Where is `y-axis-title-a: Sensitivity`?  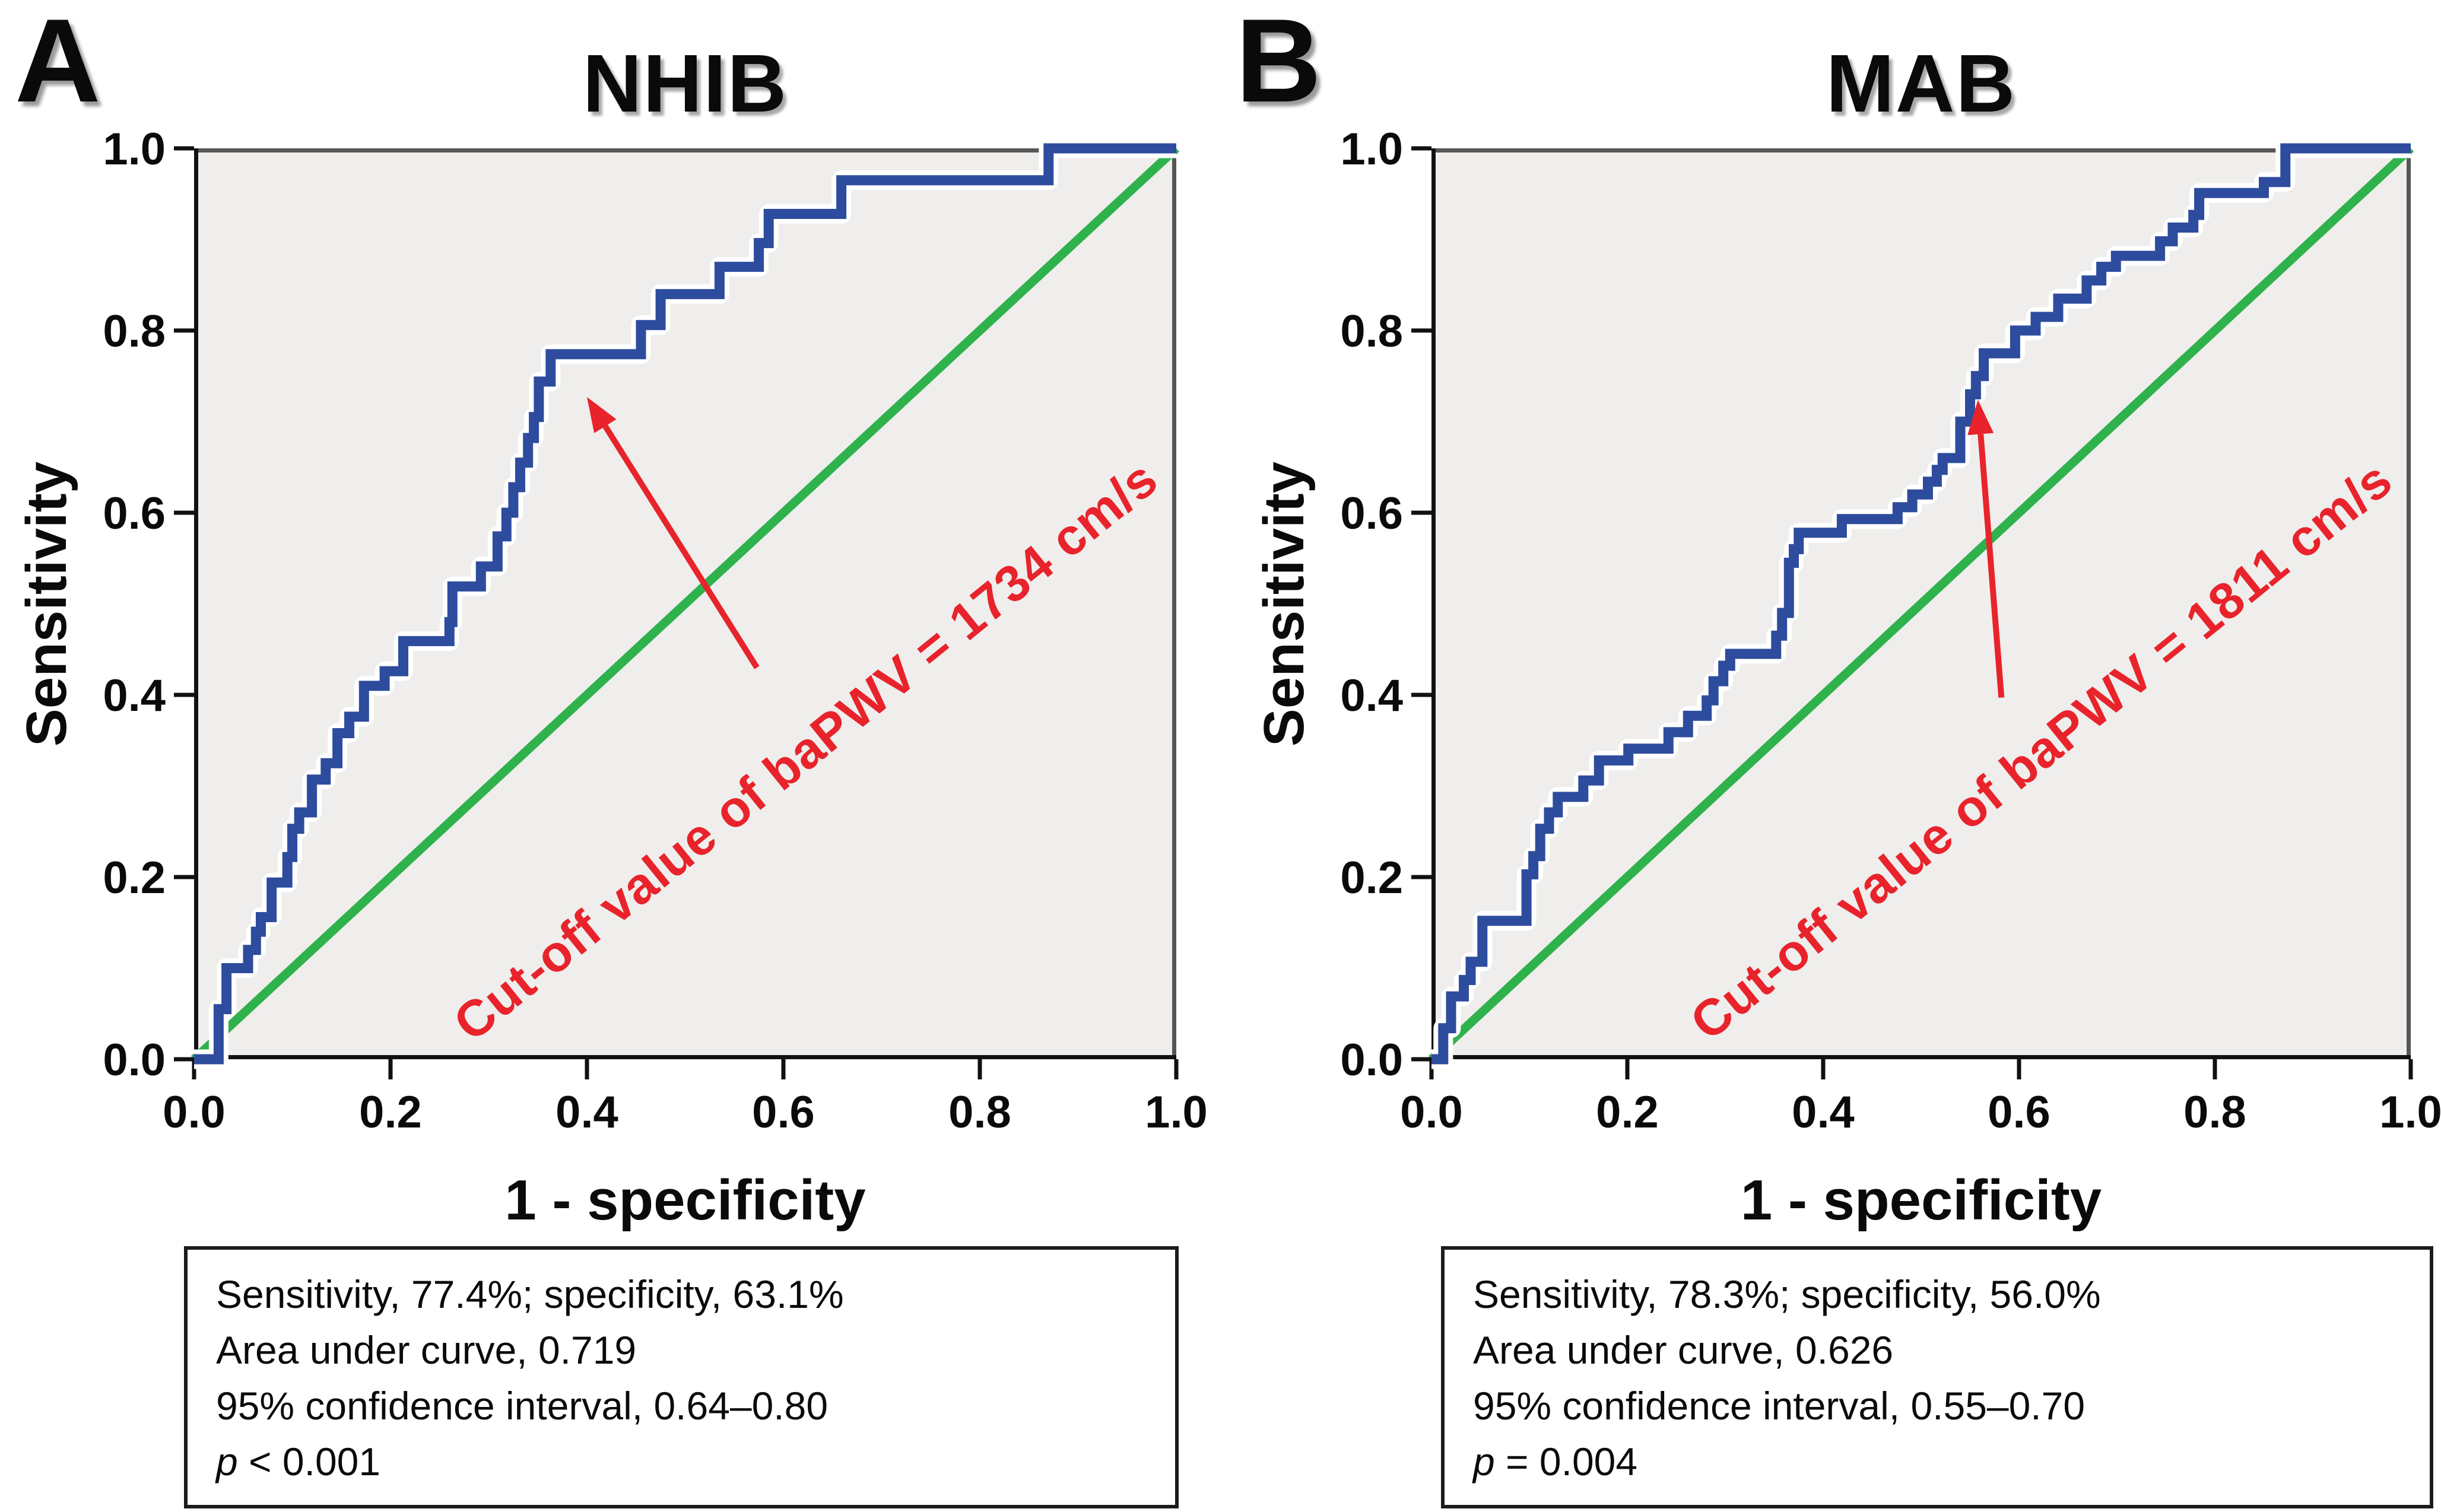
y-axis-title-a: Sensitivity is located at coordinates (46, 604).